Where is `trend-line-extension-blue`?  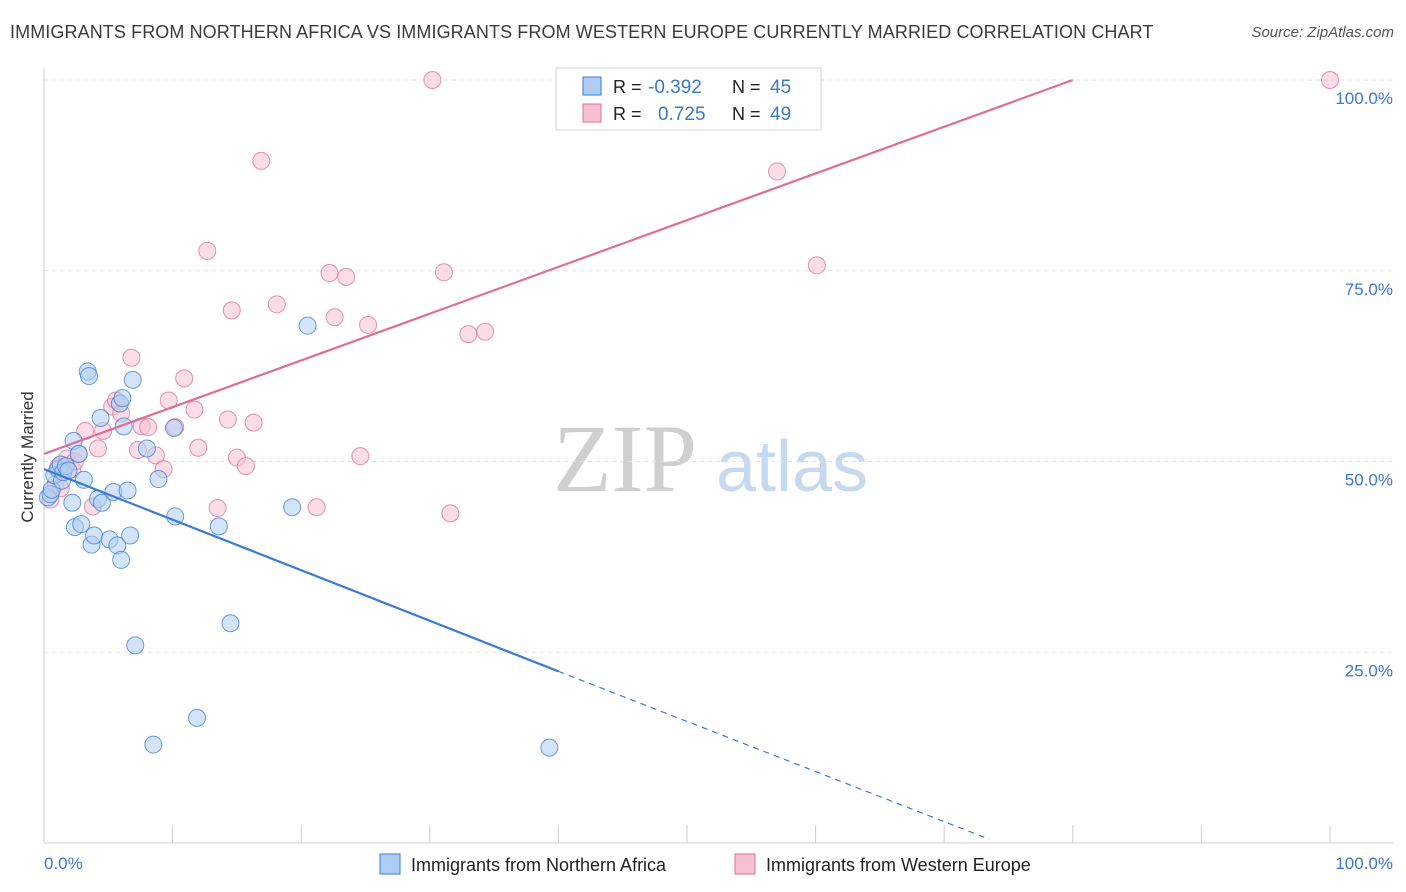
trend-line-extension-blue is located at coordinates (774, 755).